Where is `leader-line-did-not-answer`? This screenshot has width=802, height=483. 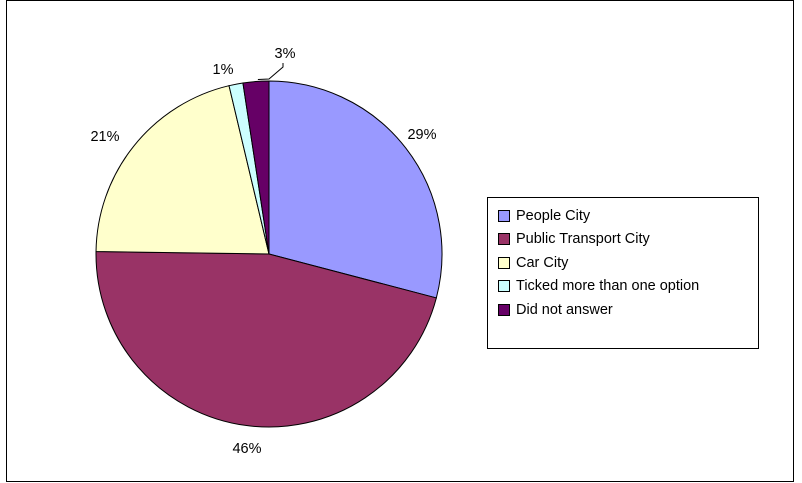
leader-line-did-not-answer is located at coordinates (270, 71).